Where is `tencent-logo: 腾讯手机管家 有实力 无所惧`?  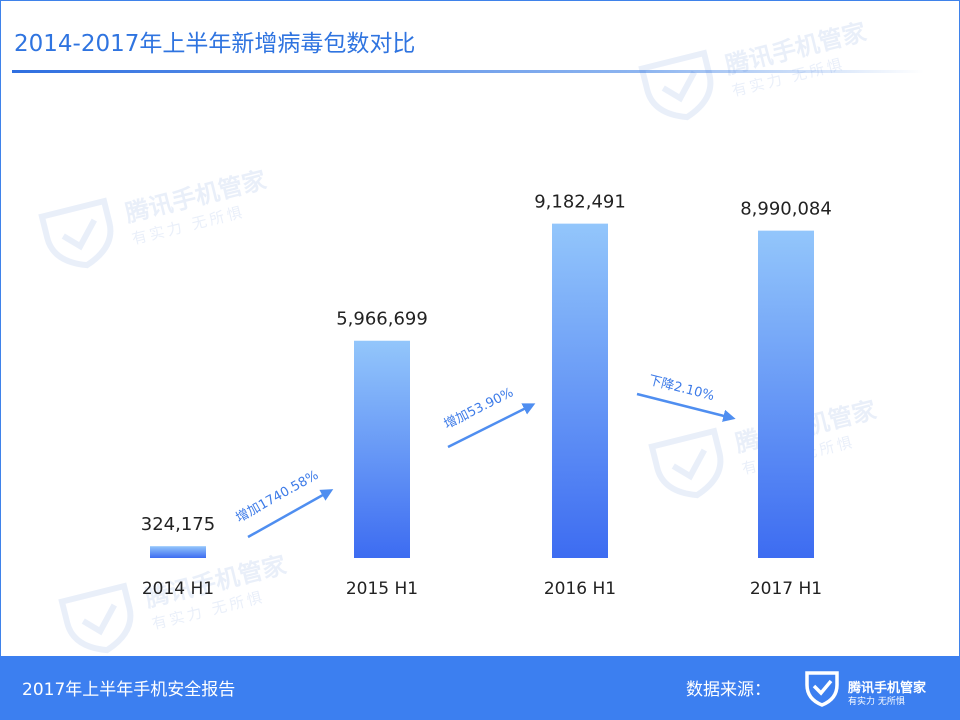
tencent-logo: 腾讯手机管家 有实力 无所惧 is located at coordinates (877, 688).